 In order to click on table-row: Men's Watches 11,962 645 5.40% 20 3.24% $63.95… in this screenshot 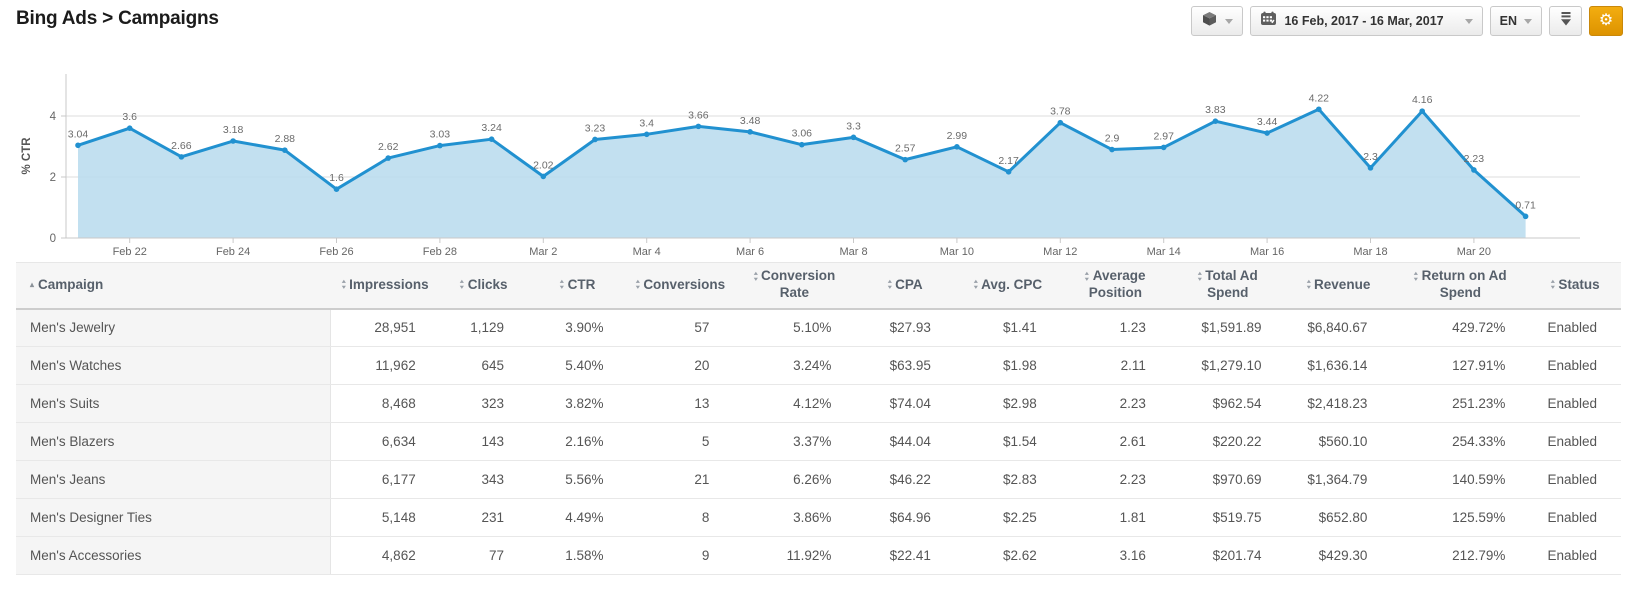, I will do `click(818, 365)`.